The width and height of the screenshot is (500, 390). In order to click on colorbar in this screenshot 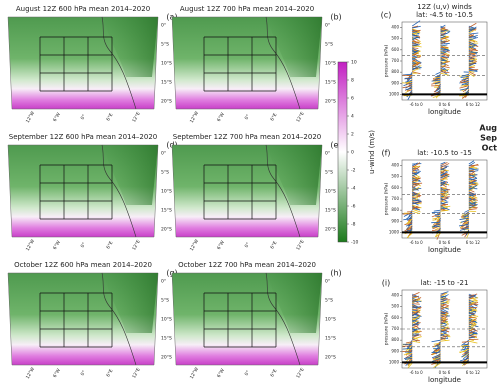, I will do `click(342, 152)`.